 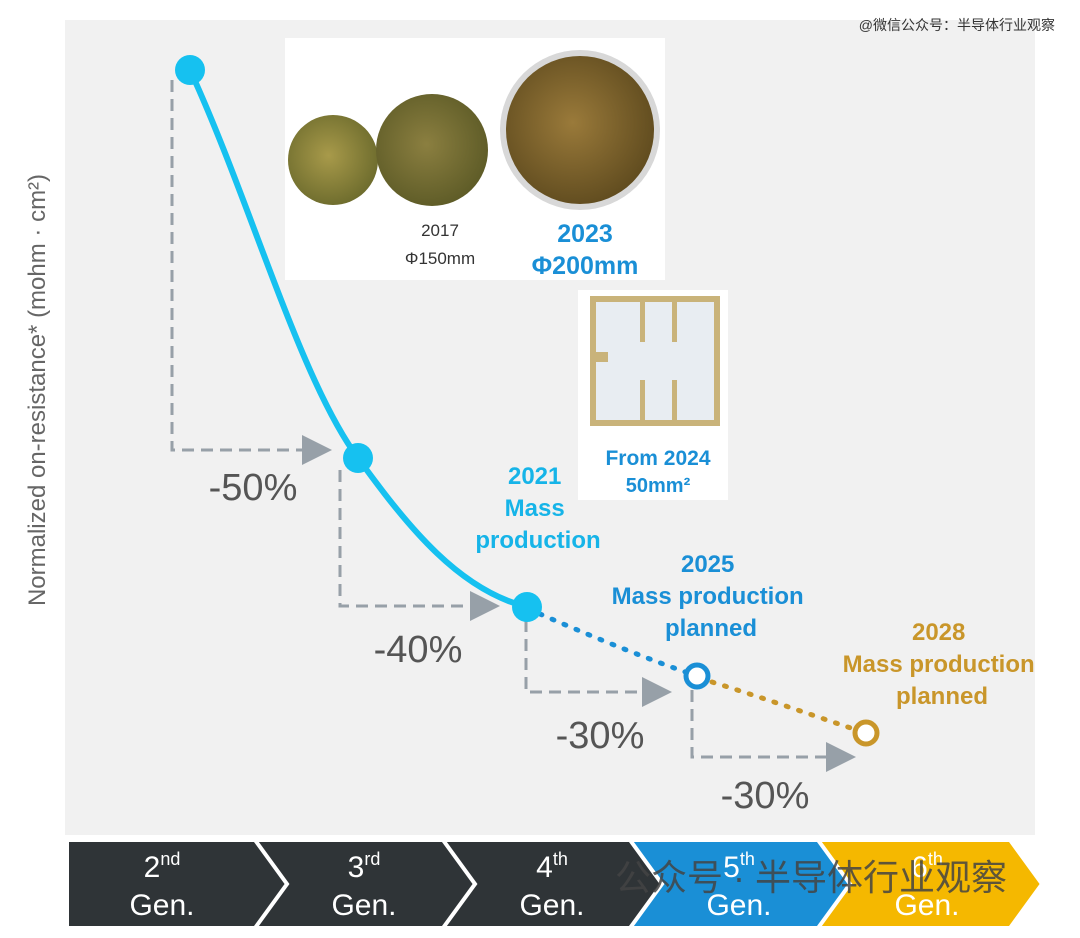 I want to click on watermark: @微信公众号：半导体行业观察, so click(x=957, y=25).